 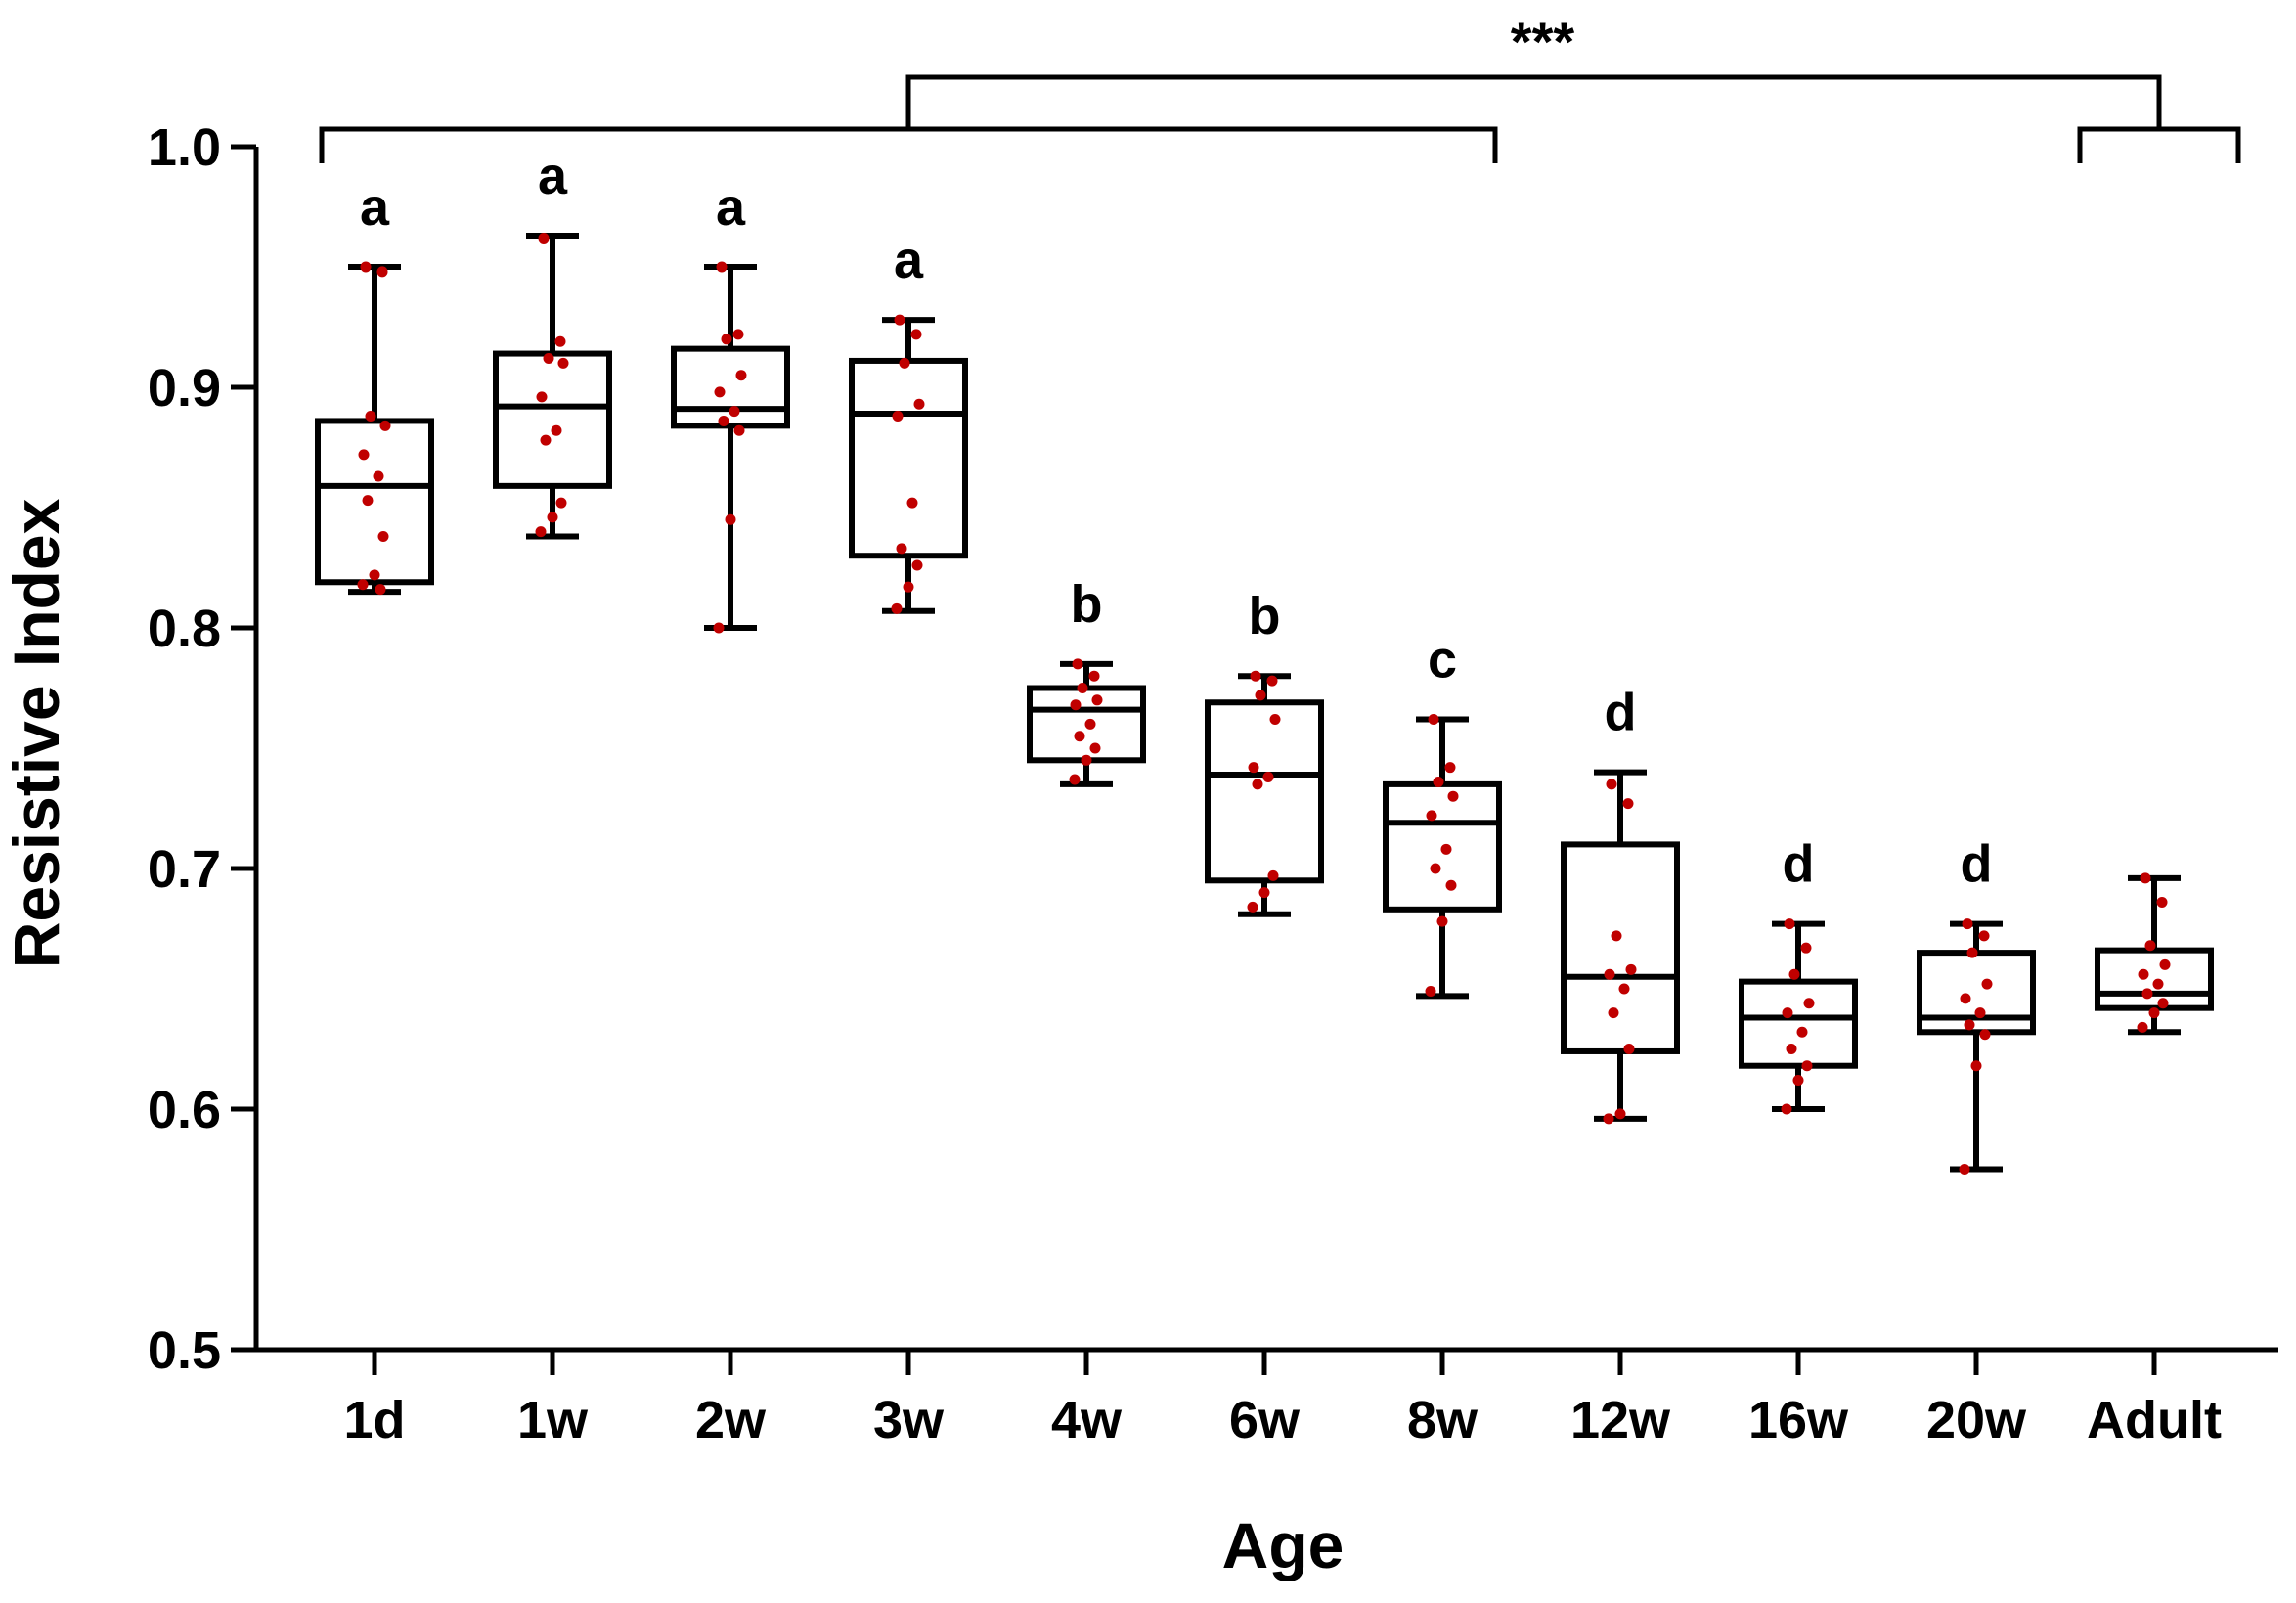 I want to click on significance-stars: ***, so click(x=1543, y=41).